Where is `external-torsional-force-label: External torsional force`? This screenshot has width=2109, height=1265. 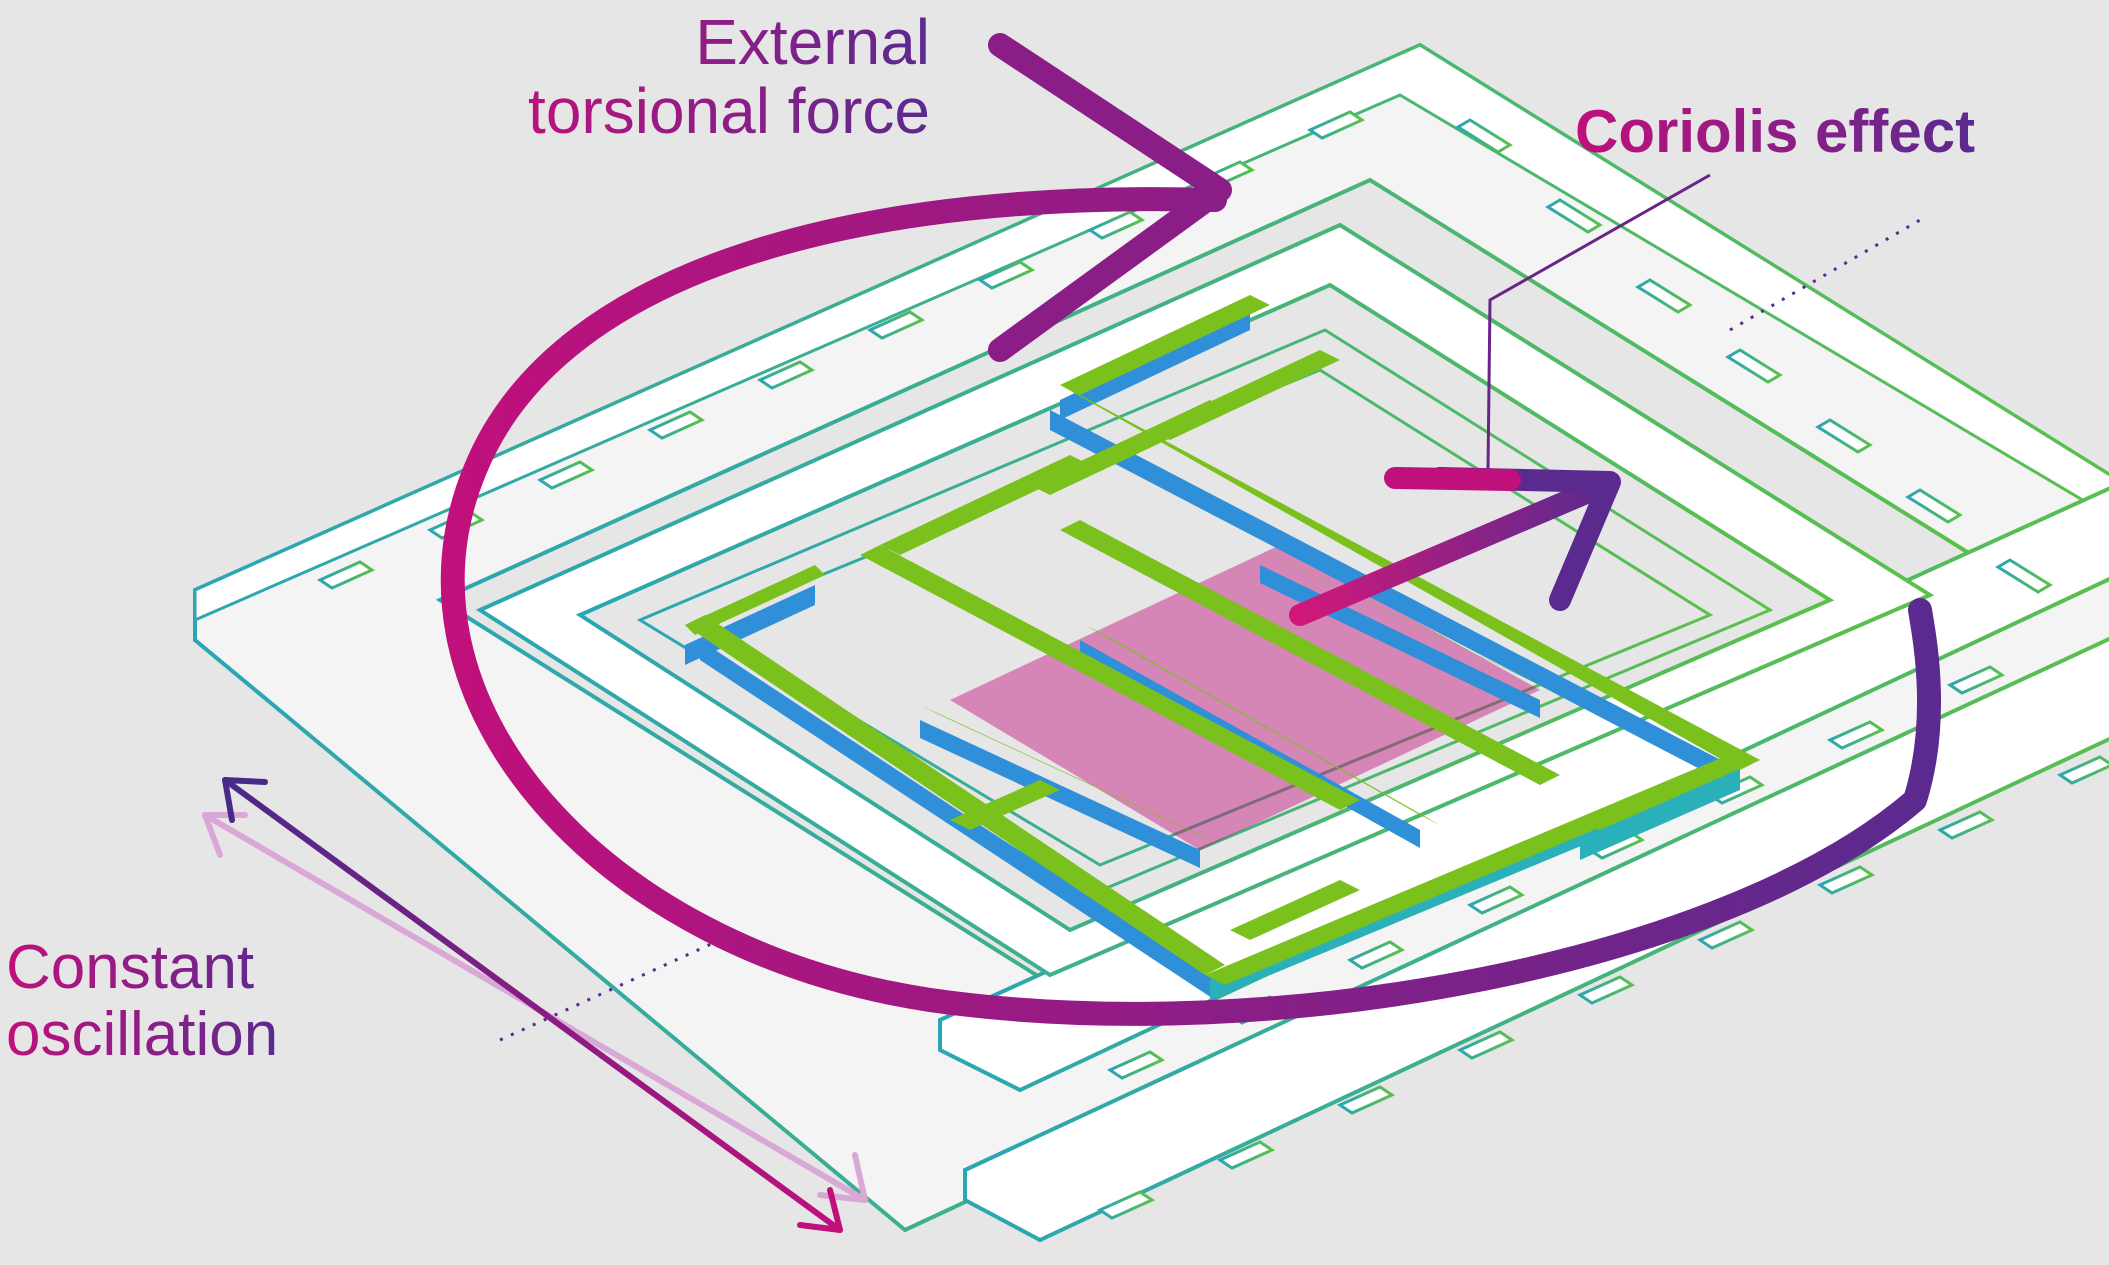
external-torsional-force-label: External torsional force is located at coordinates (715, 77).